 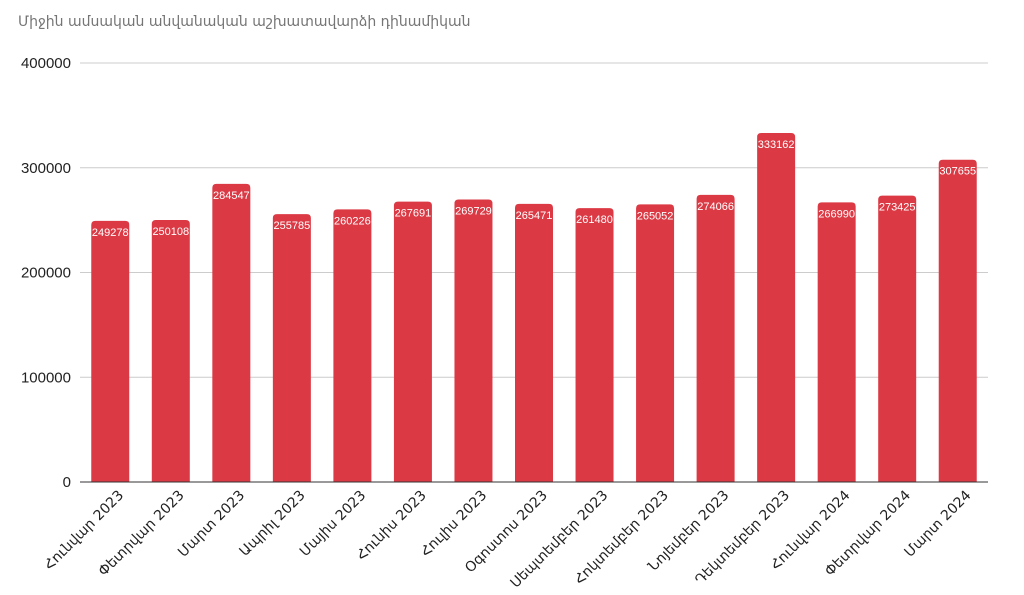 I want to click on data-label: 260226, so click(x=352, y=221).